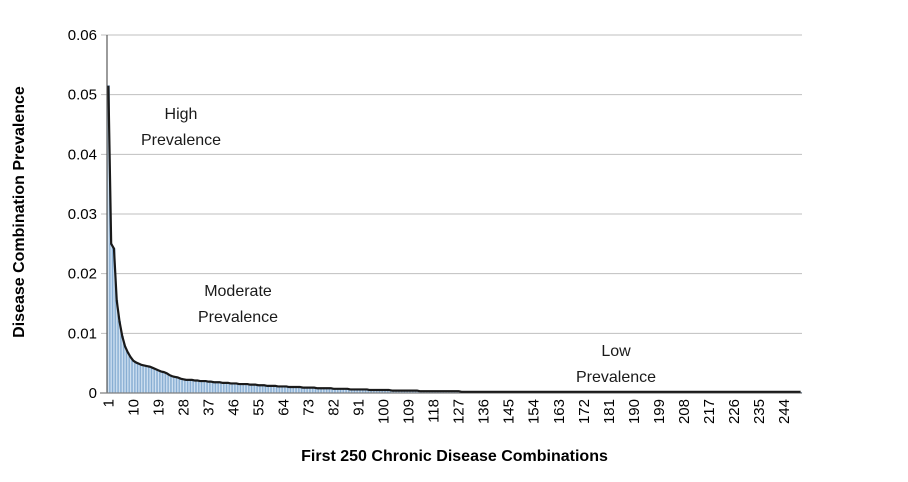 The width and height of the screenshot is (908, 482). What do you see at coordinates (309, 407) in the screenshot?
I see `x-tick-label: 73` at bounding box center [309, 407].